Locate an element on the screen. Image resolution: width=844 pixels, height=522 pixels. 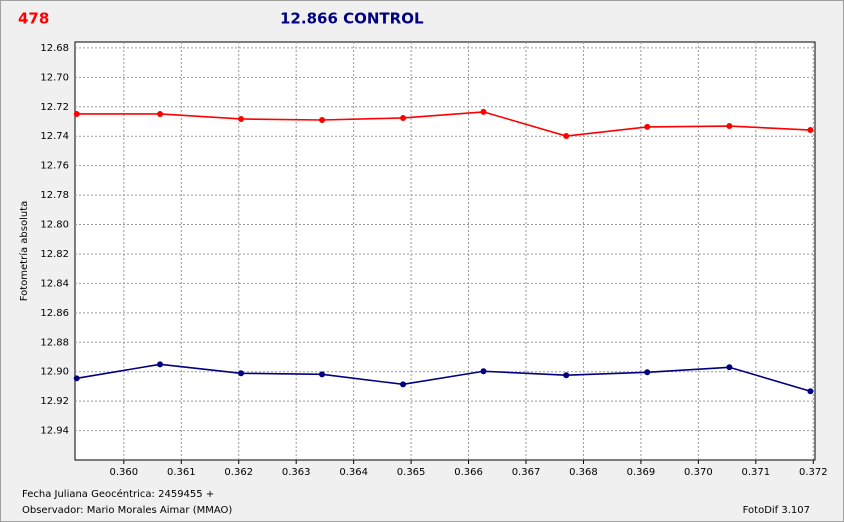
star-label: 478 is located at coordinates (33, 19).